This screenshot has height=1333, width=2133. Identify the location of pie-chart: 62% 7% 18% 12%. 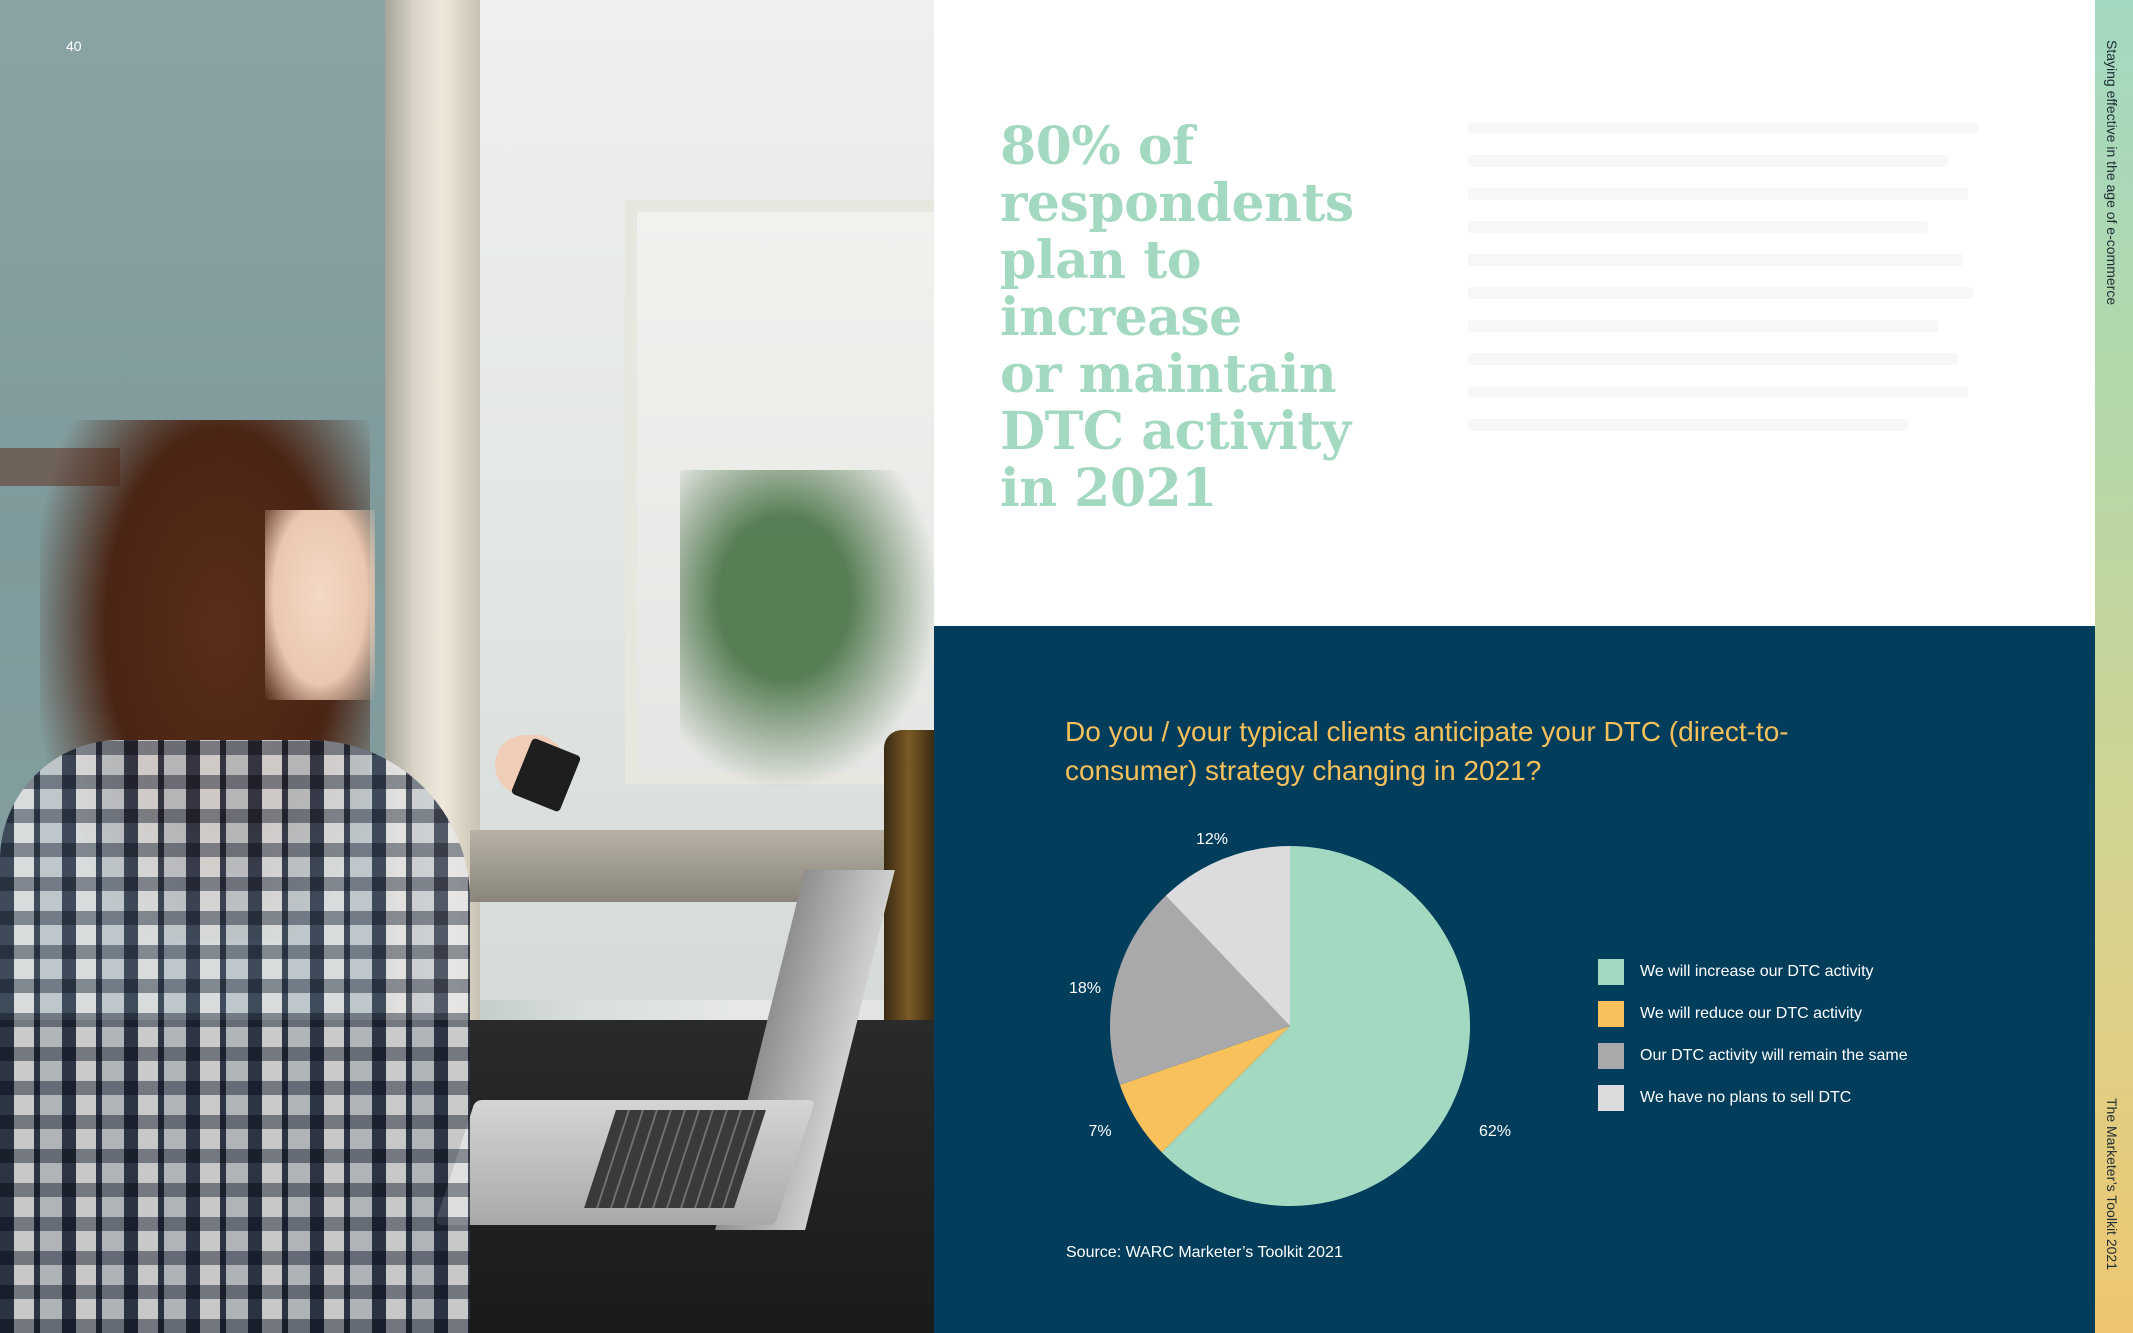
(1290, 1018).